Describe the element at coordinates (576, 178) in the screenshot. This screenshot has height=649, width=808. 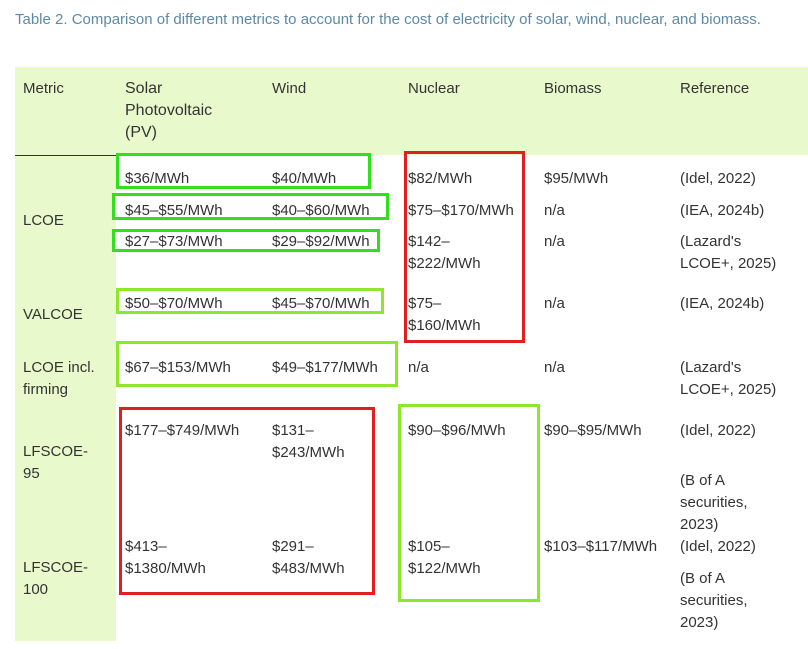
I see `table-cell: $95/MWh` at that location.